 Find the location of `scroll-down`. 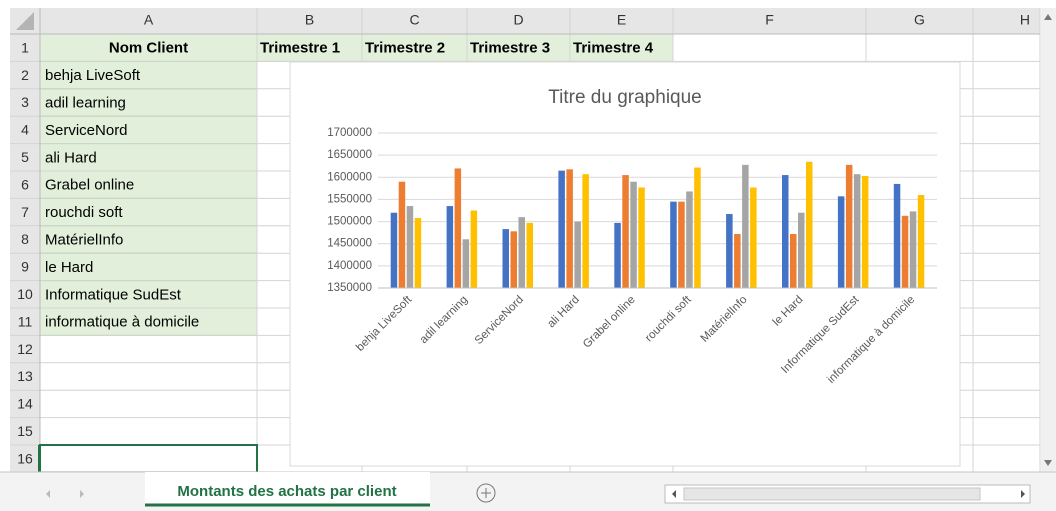

scroll-down is located at coordinates (1048, 463).